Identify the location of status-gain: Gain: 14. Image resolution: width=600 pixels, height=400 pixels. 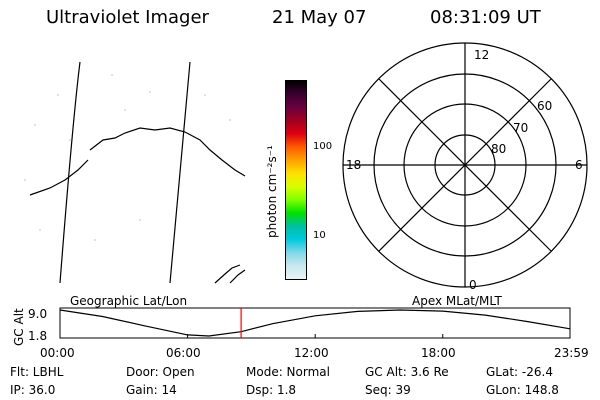
(151, 390).